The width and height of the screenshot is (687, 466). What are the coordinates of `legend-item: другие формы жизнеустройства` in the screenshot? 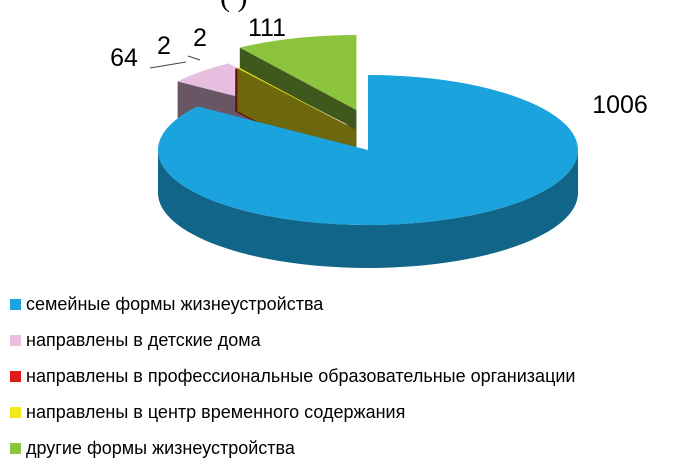 It's located at (292, 448).